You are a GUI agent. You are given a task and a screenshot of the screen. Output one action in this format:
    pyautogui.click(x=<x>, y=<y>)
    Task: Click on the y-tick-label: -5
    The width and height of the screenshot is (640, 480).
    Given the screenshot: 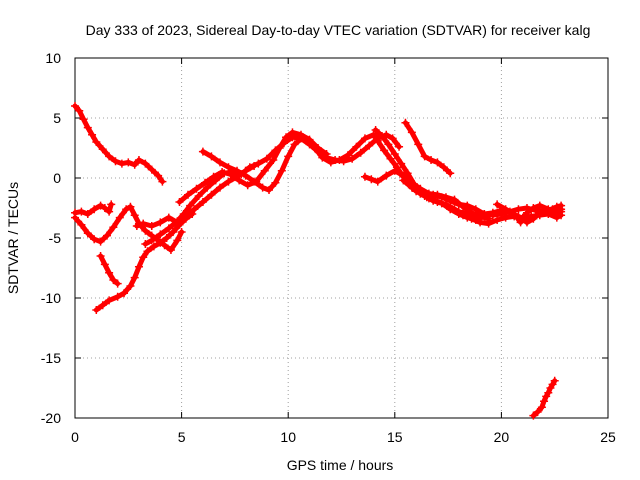 What is the action you would take?
    pyautogui.click(x=55, y=238)
    